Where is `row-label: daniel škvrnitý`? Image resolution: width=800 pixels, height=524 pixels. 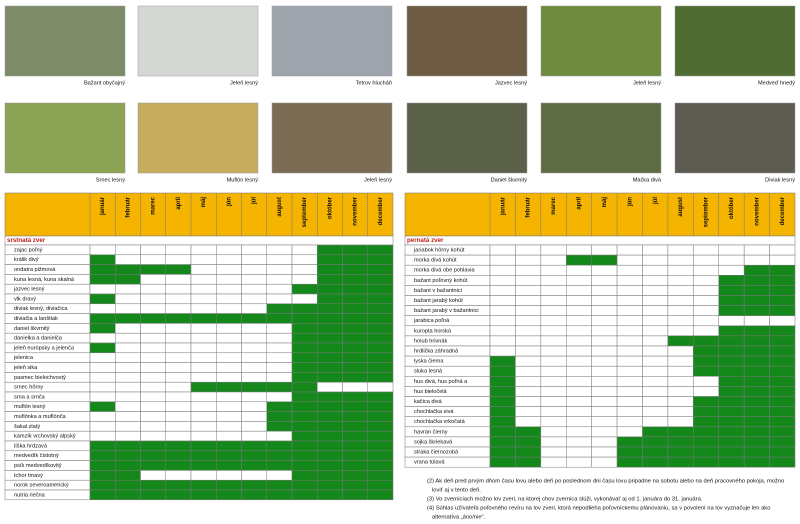 row-label: daniel škvrnitý is located at coordinates (32, 329).